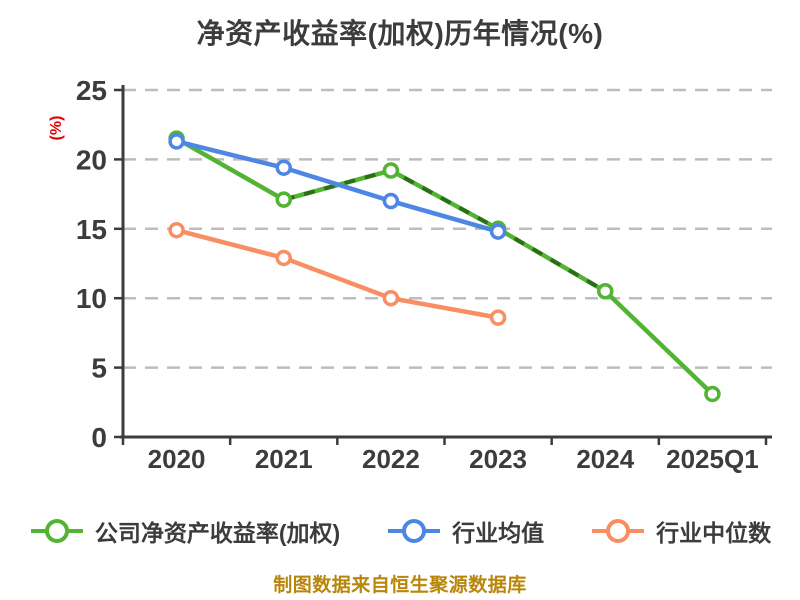  I want to click on chart-legend: 公司净资产收益率(加权) 行业均值 行业中位数, so click(400, 531).